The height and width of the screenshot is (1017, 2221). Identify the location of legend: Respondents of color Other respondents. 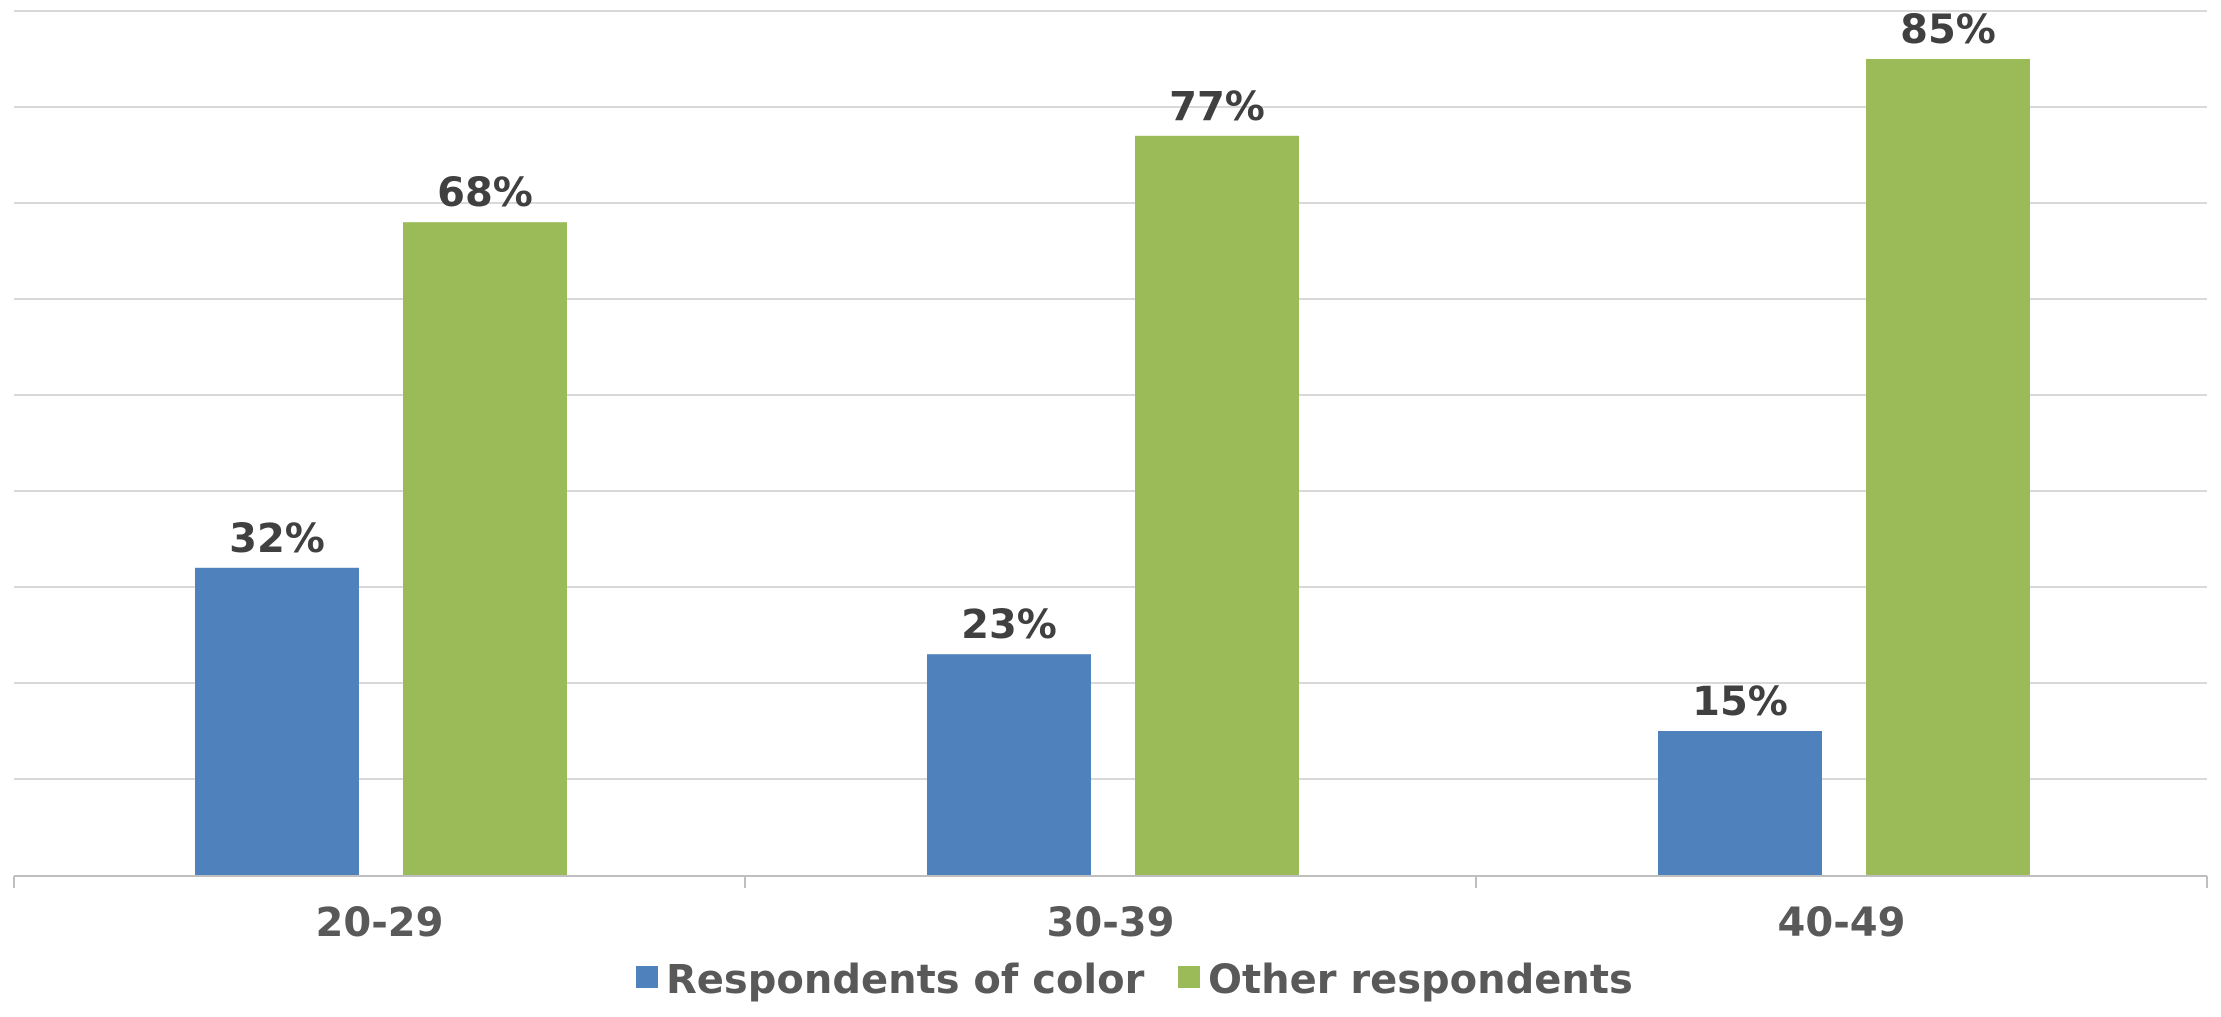
(1134, 980).